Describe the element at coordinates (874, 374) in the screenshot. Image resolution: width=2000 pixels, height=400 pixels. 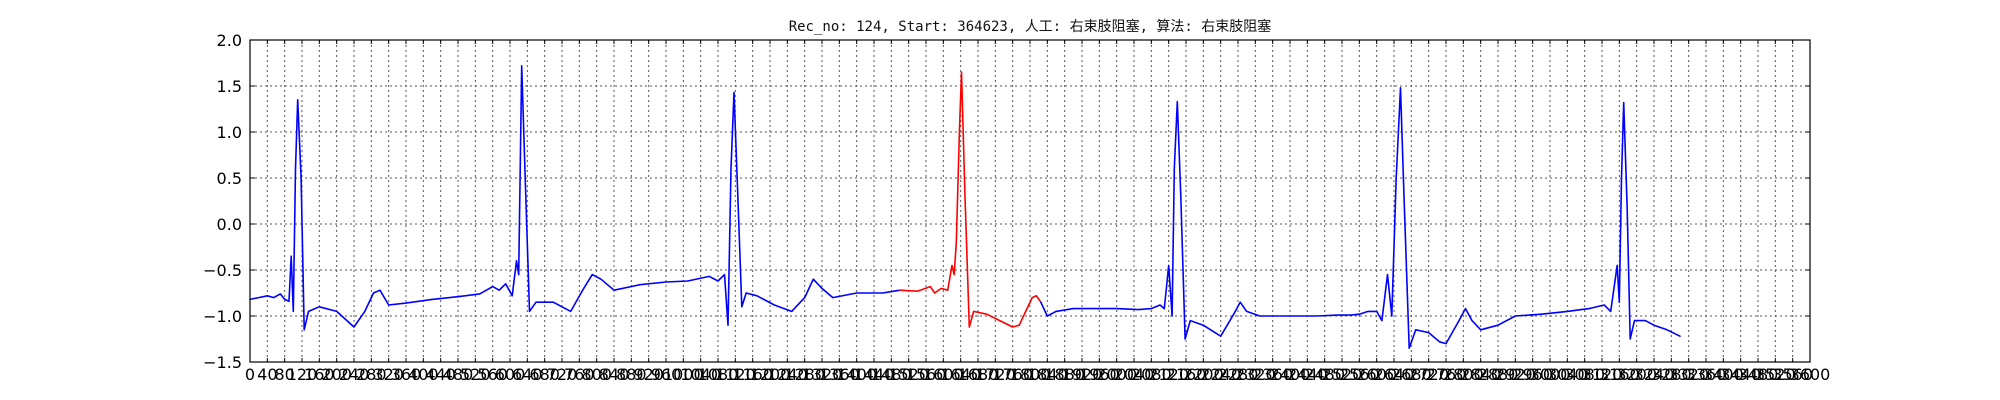
I see `x-tick-label: 1440` at that location.